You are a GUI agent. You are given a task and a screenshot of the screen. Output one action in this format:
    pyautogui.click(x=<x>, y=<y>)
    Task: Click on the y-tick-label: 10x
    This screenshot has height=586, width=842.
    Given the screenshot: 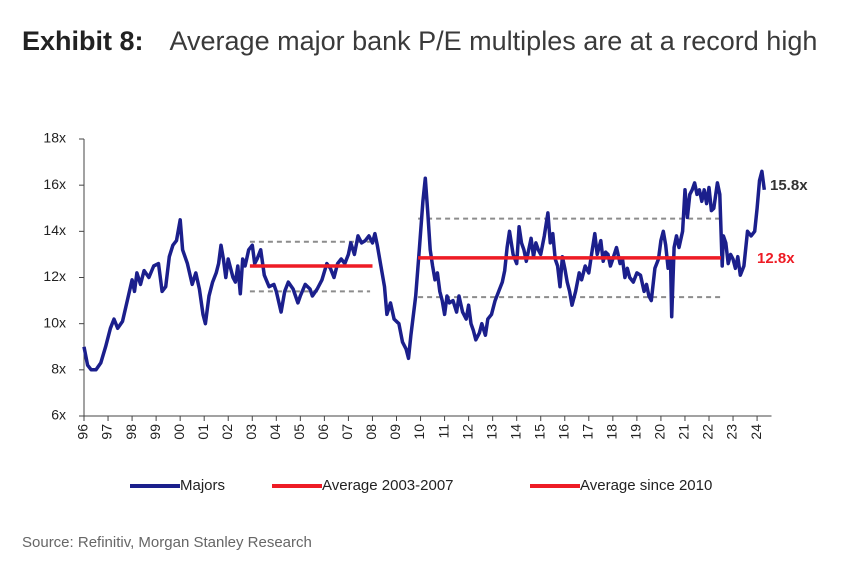 What is the action you would take?
    pyautogui.click(x=54, y=322)
    